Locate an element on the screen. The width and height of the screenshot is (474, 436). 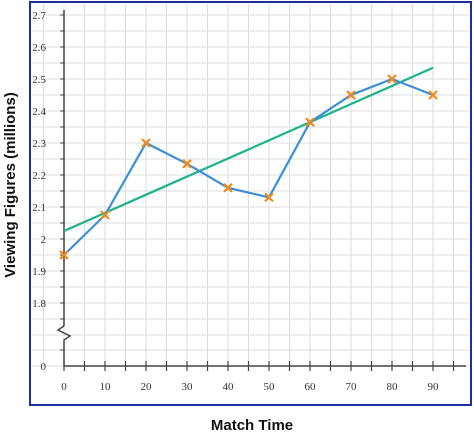
y-tick-label: 2.4 is located at coordinates (39, 112).